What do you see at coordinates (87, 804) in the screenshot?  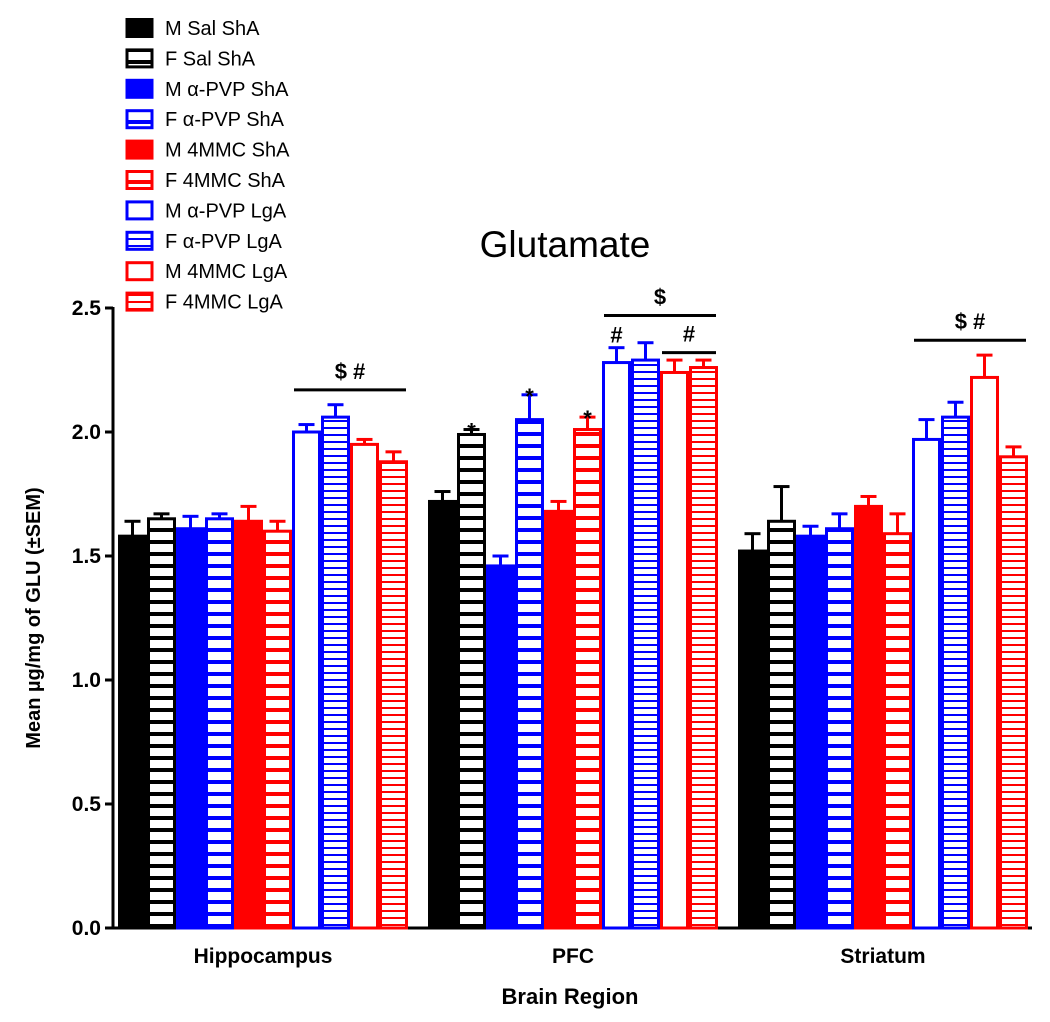 I see `y-tick-label: 0.5` at bounding box center [87, 804].